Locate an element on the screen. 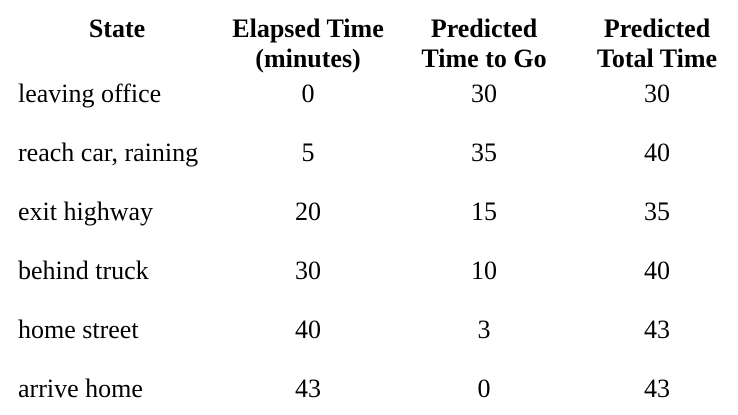 The width and height of the screenshot is (738, 415). header-total-line1: Predicted is located at coordinates (657, 28).